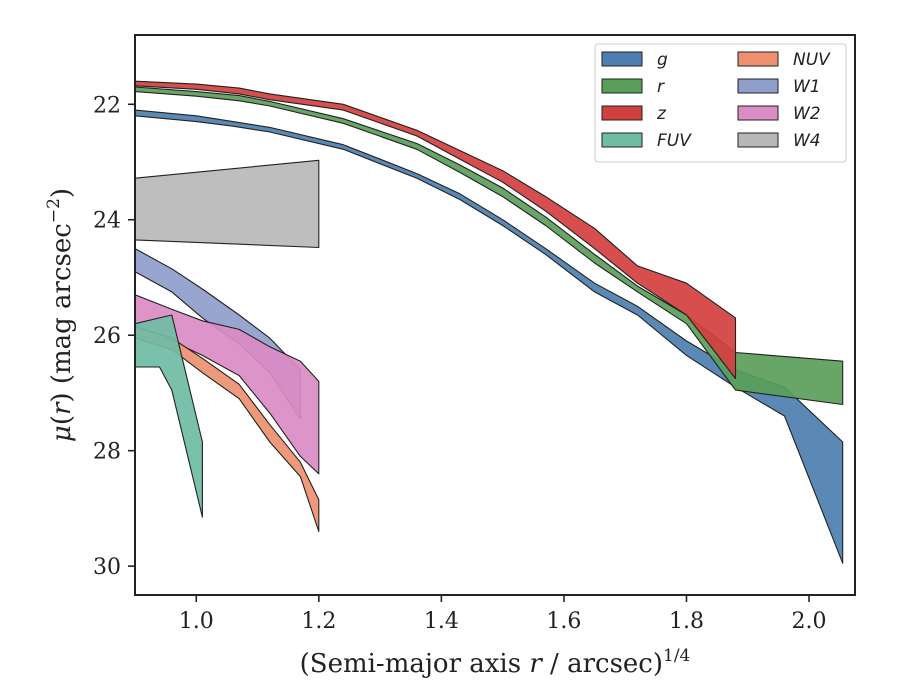 Image resolution: width=900 pixels, height=700 pixels. What do you see at coordinates (107, 567) in the screenshot?
I see `y-tick-label: 30` at bounding box center [107, 567].